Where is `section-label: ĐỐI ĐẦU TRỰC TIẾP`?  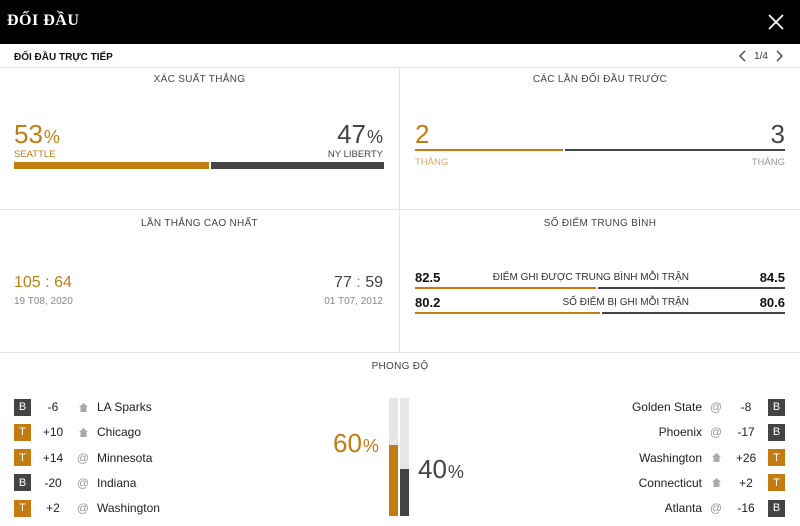
section-label: ĐỐI ĐẦU TRỰC TIẾP is located at coordinates (63, 57).